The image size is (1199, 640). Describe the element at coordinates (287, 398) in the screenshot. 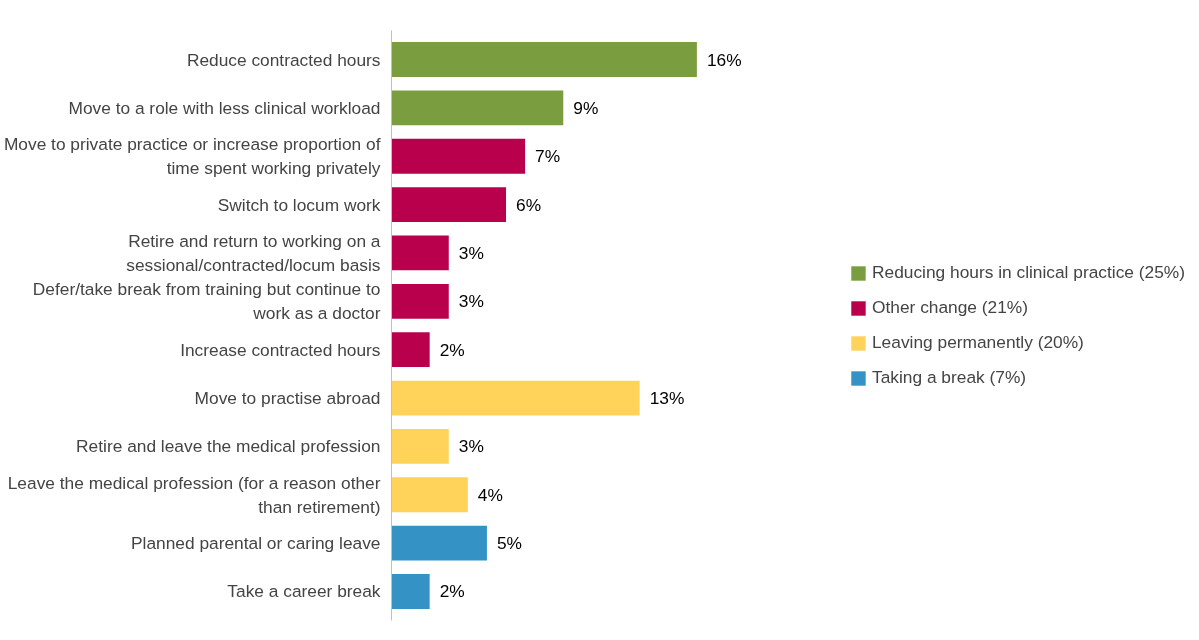

I see `y-tick-label: Move to practise abroad` at that location.